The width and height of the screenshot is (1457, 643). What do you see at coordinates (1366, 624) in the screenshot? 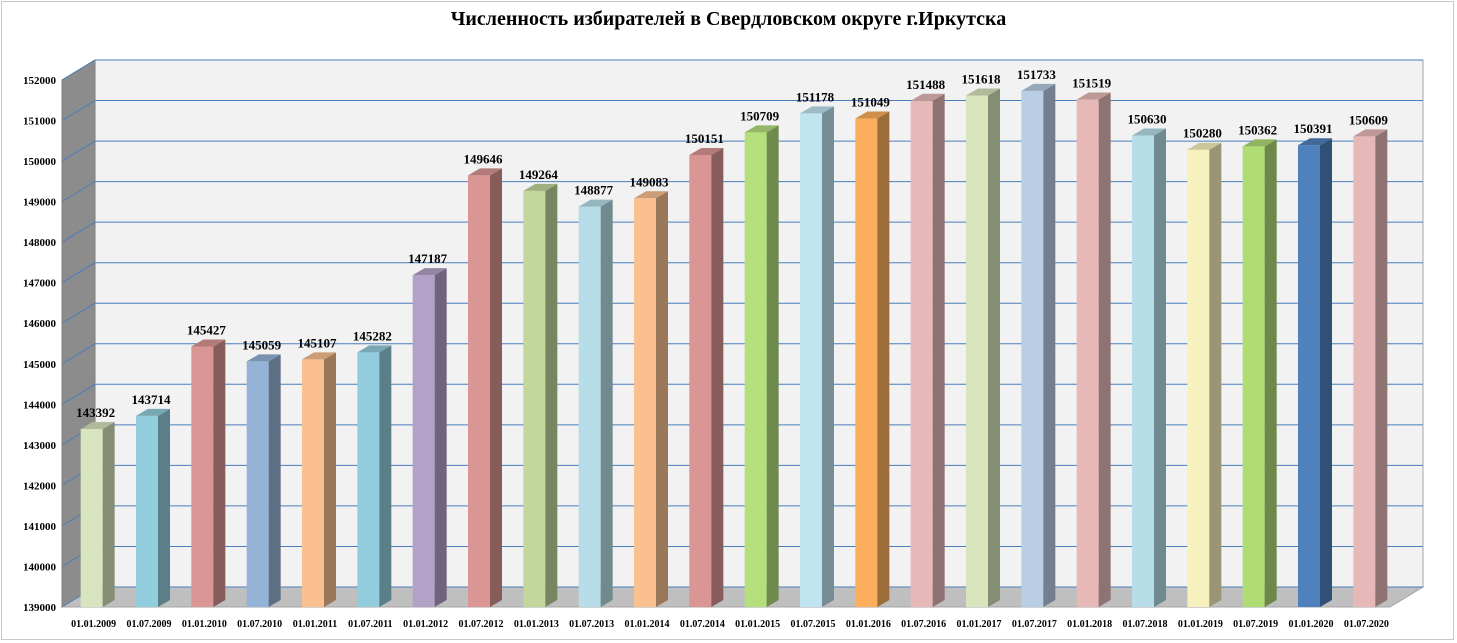
I see `x-tick-label: 01.07.2020` at bounding box center [1366, 624].